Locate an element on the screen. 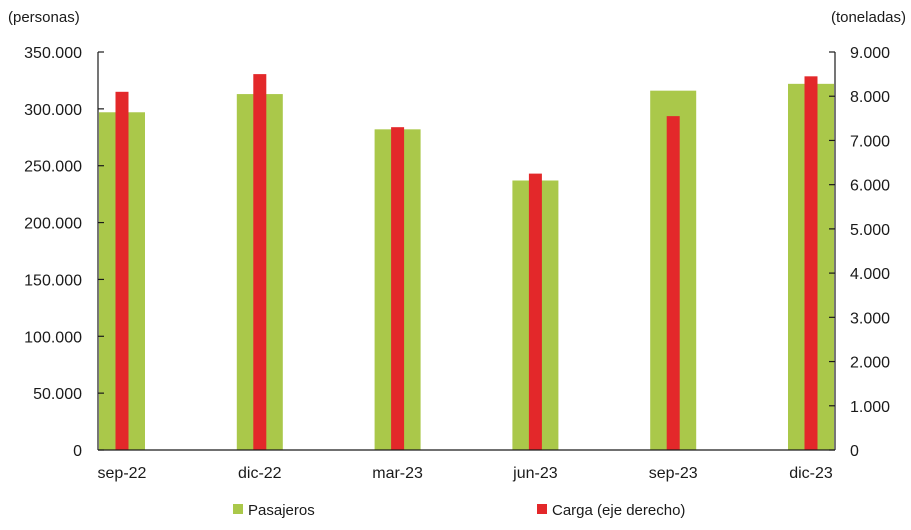  left-tick-label: 150.000 is located at coordinates (53, 280).